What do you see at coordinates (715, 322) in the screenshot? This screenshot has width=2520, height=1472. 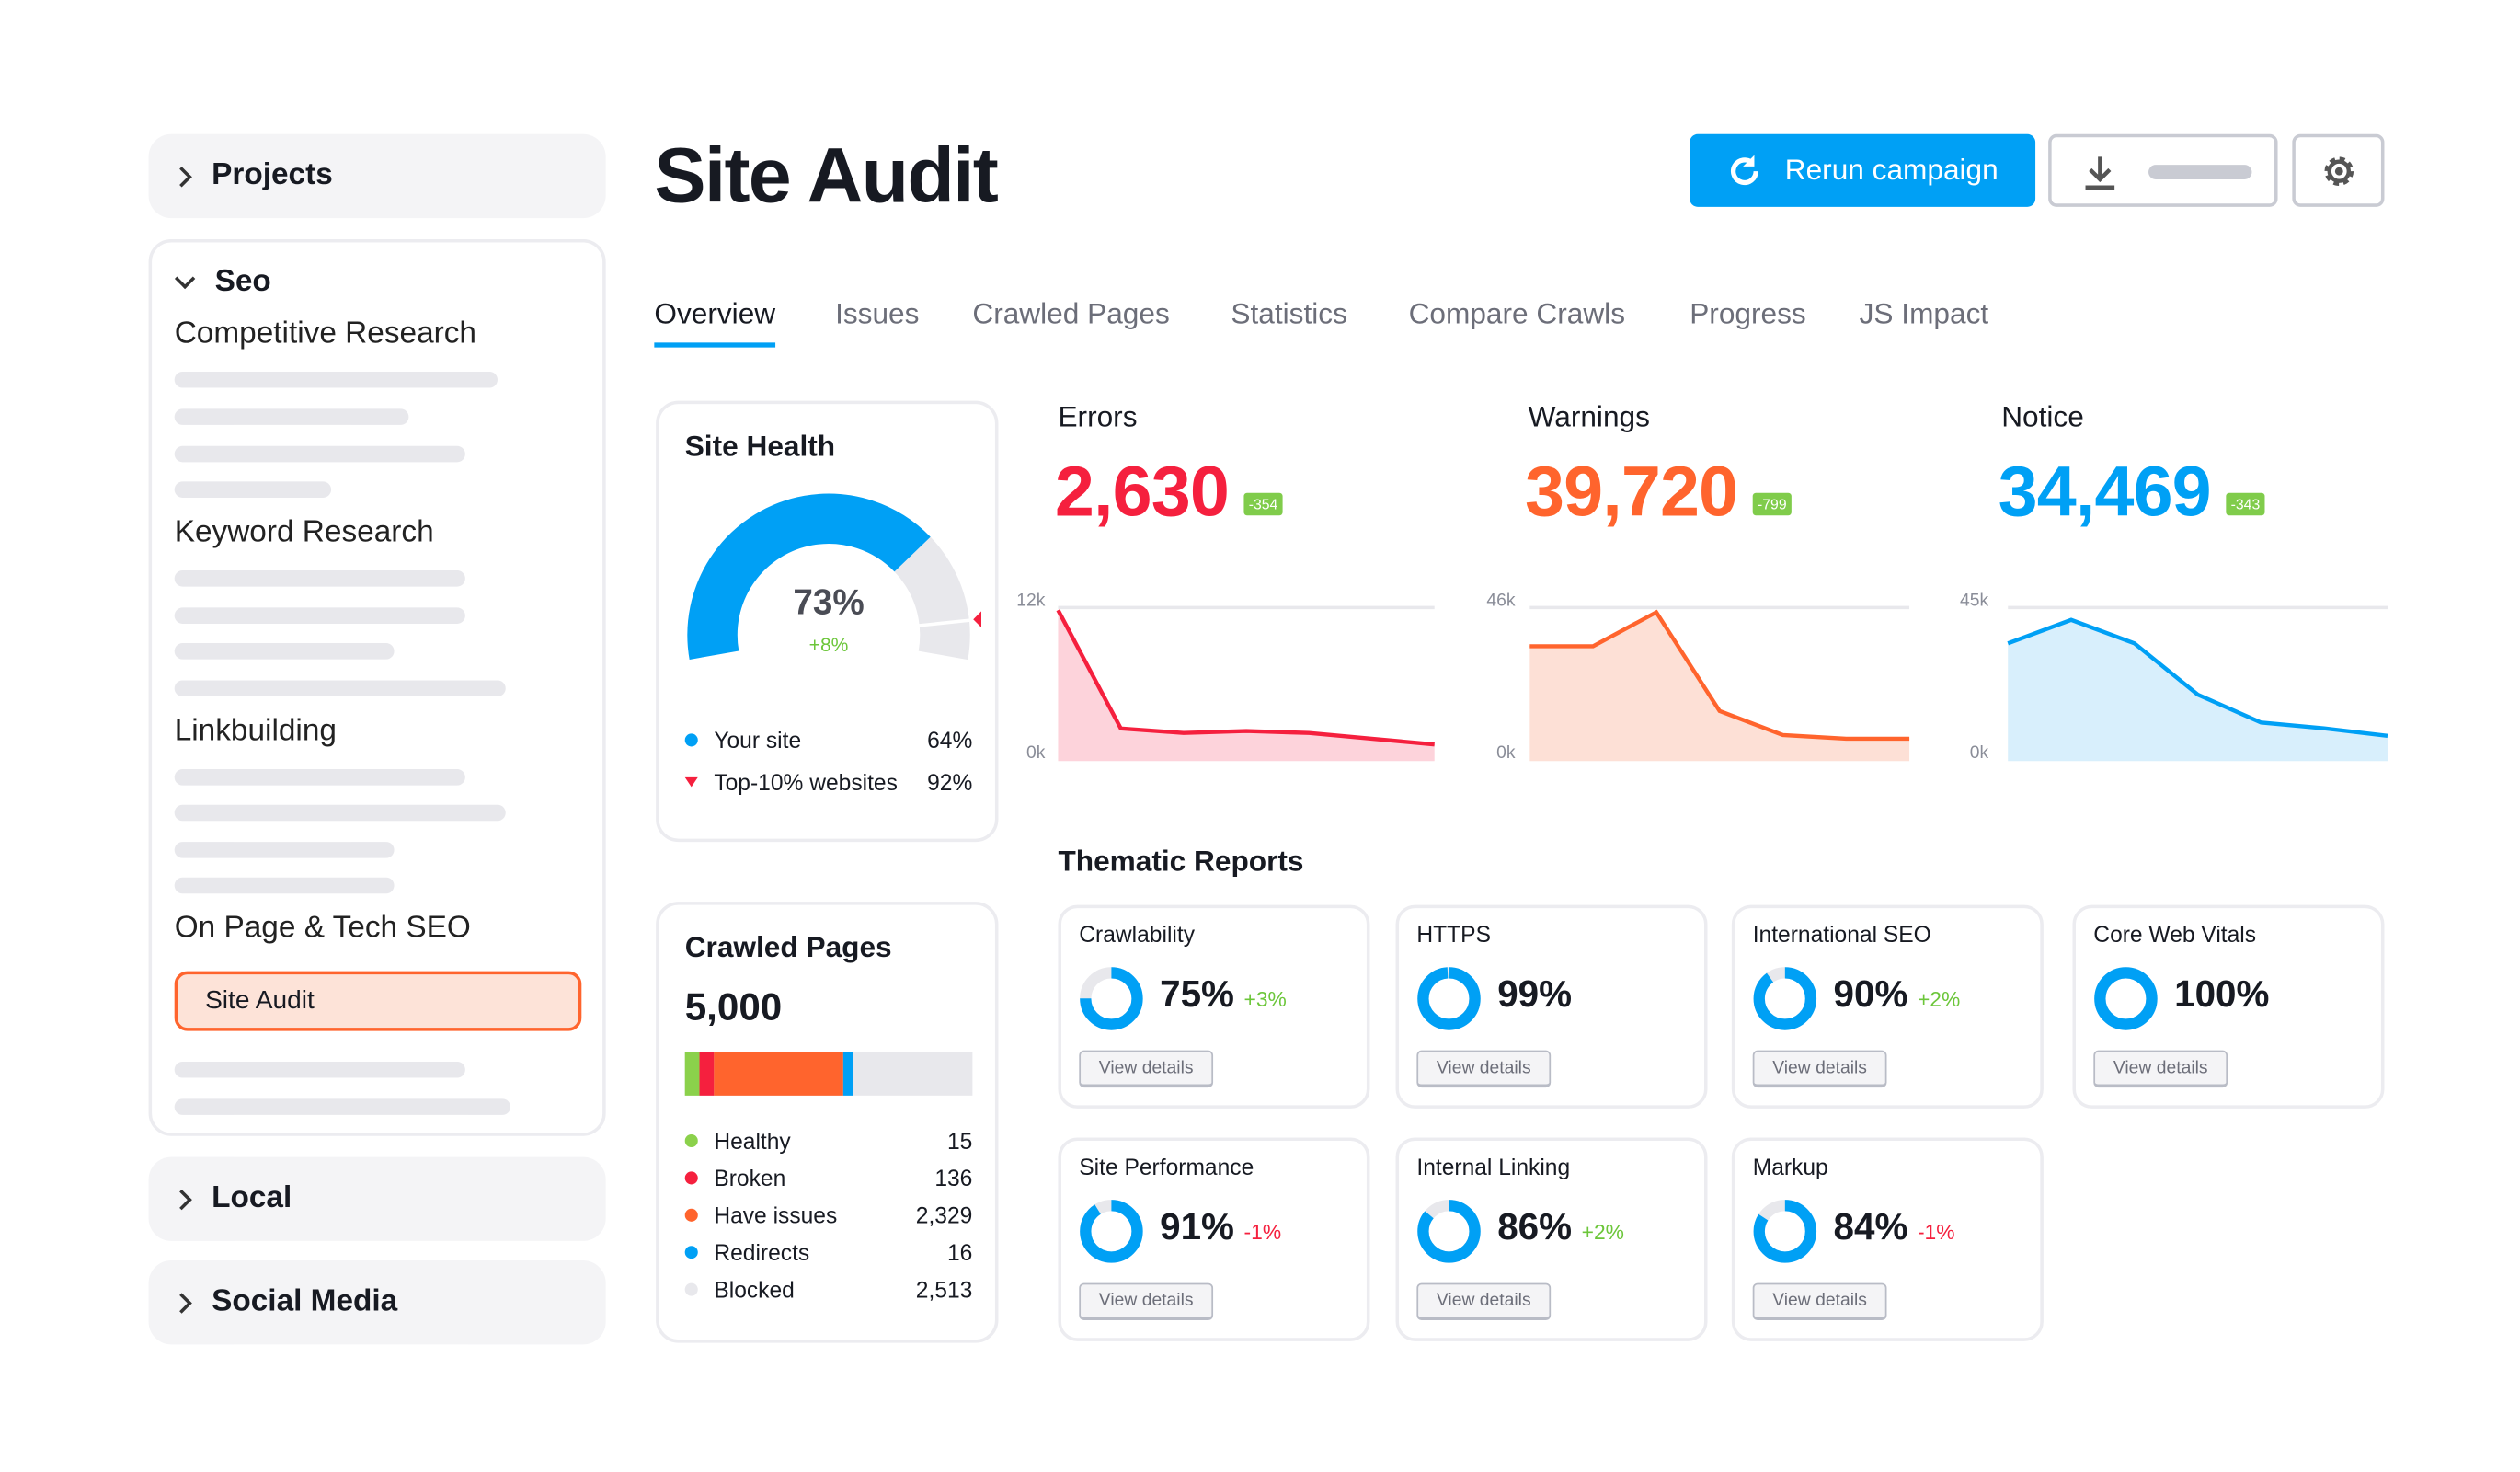 I see `tab-overview: Overview` at bounding box center [715, 322].